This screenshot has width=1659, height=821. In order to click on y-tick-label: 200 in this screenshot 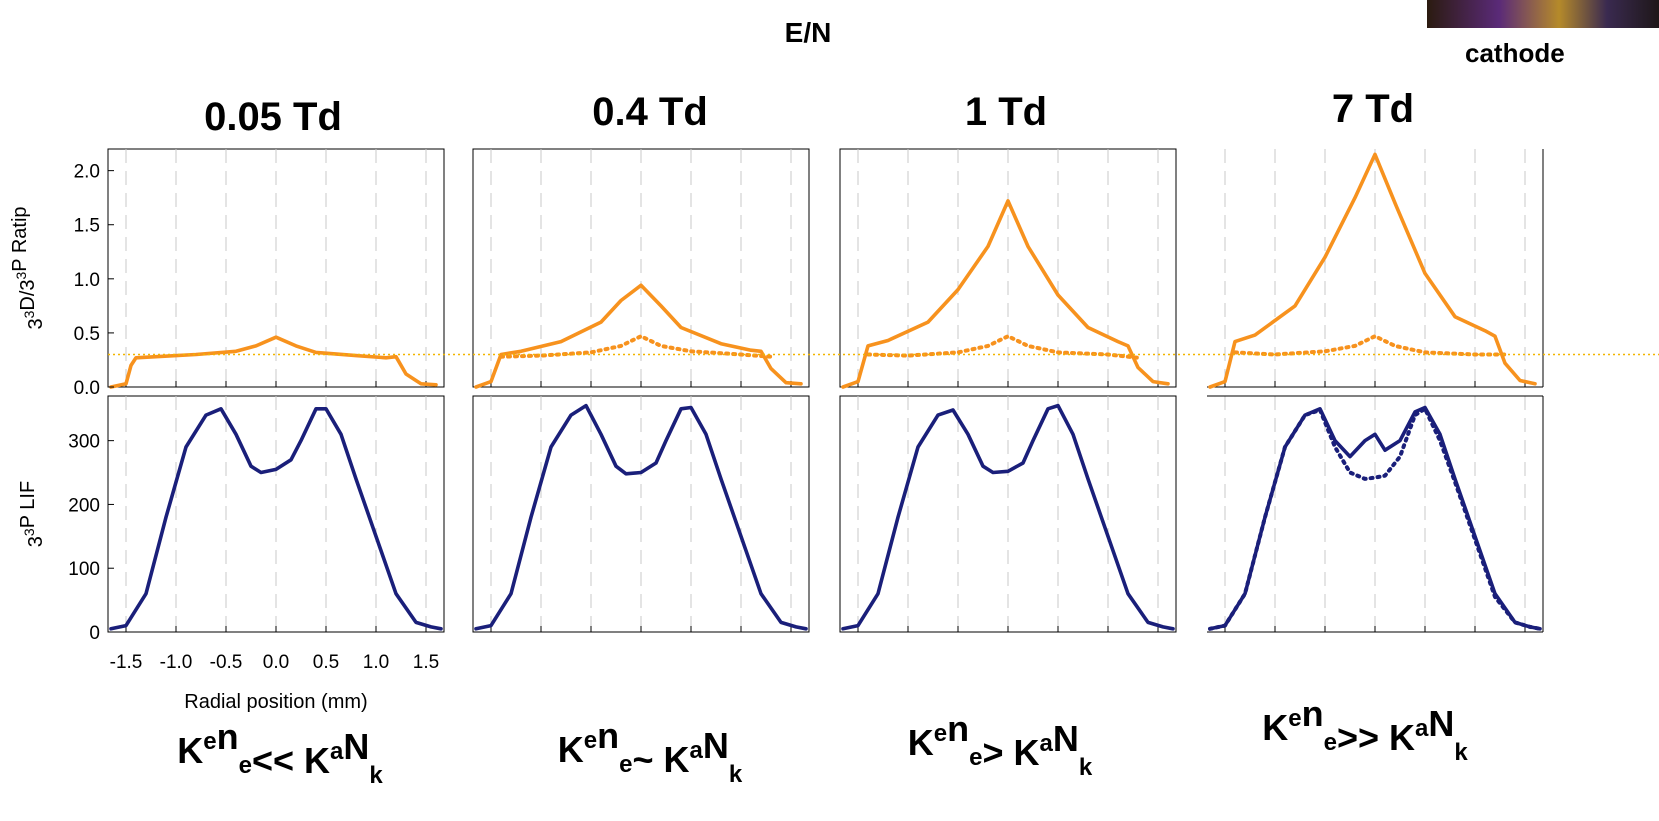, I will do `click(84, 505)`.